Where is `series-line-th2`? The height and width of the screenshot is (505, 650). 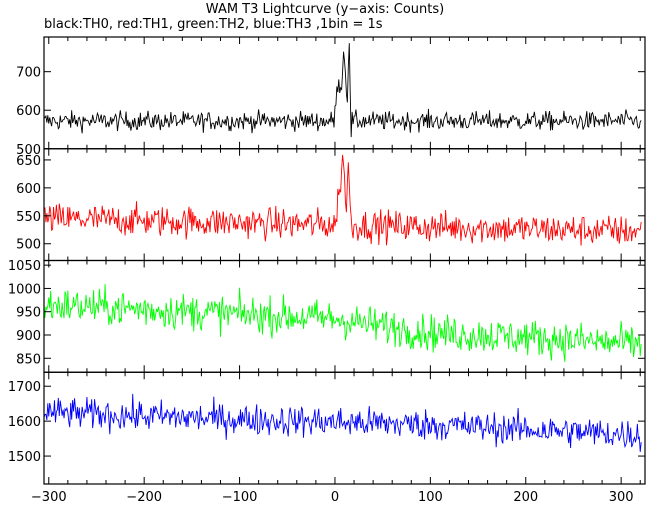 series-line-th2 is located at coordinates (343, 323).